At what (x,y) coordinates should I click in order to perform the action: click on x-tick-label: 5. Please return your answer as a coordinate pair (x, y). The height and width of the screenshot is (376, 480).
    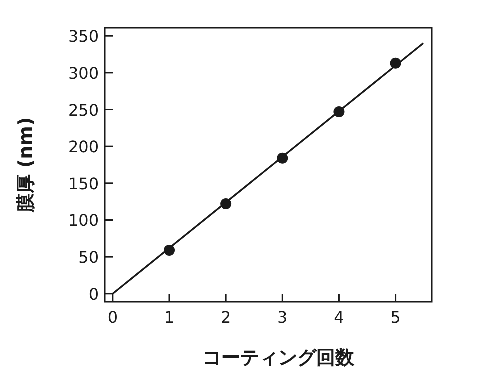
    Looking at the image, I should click on (395, 317).